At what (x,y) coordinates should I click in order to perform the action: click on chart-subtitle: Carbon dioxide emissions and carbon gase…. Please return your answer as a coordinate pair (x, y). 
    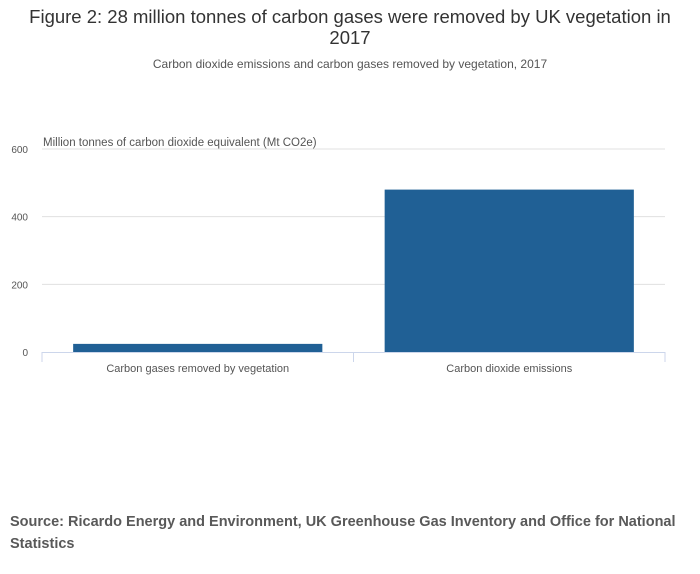
    Looking at the image, I should click on (350, 64).